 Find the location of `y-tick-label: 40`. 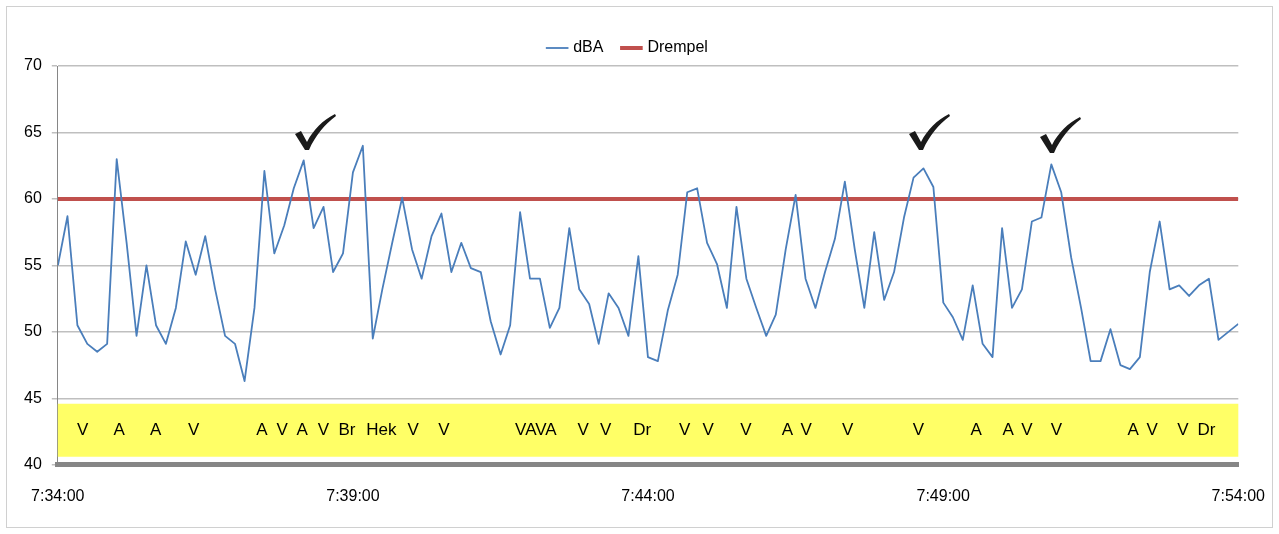

y-tick-label: 40 is located at coordinates (33, 464).